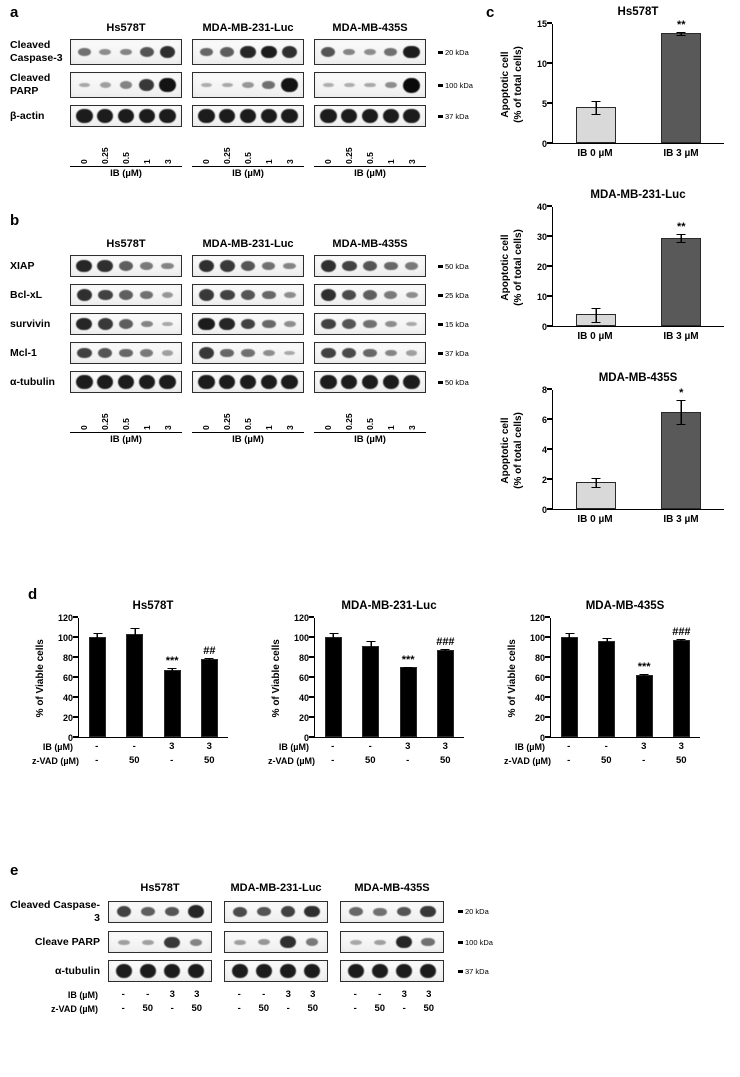 This screenshot has height=1077, width=740. Describe the element at coordinates (370, 415) in the screenshot. I see `dose-labels: 0 0.25 0.5 1 3` at that location.